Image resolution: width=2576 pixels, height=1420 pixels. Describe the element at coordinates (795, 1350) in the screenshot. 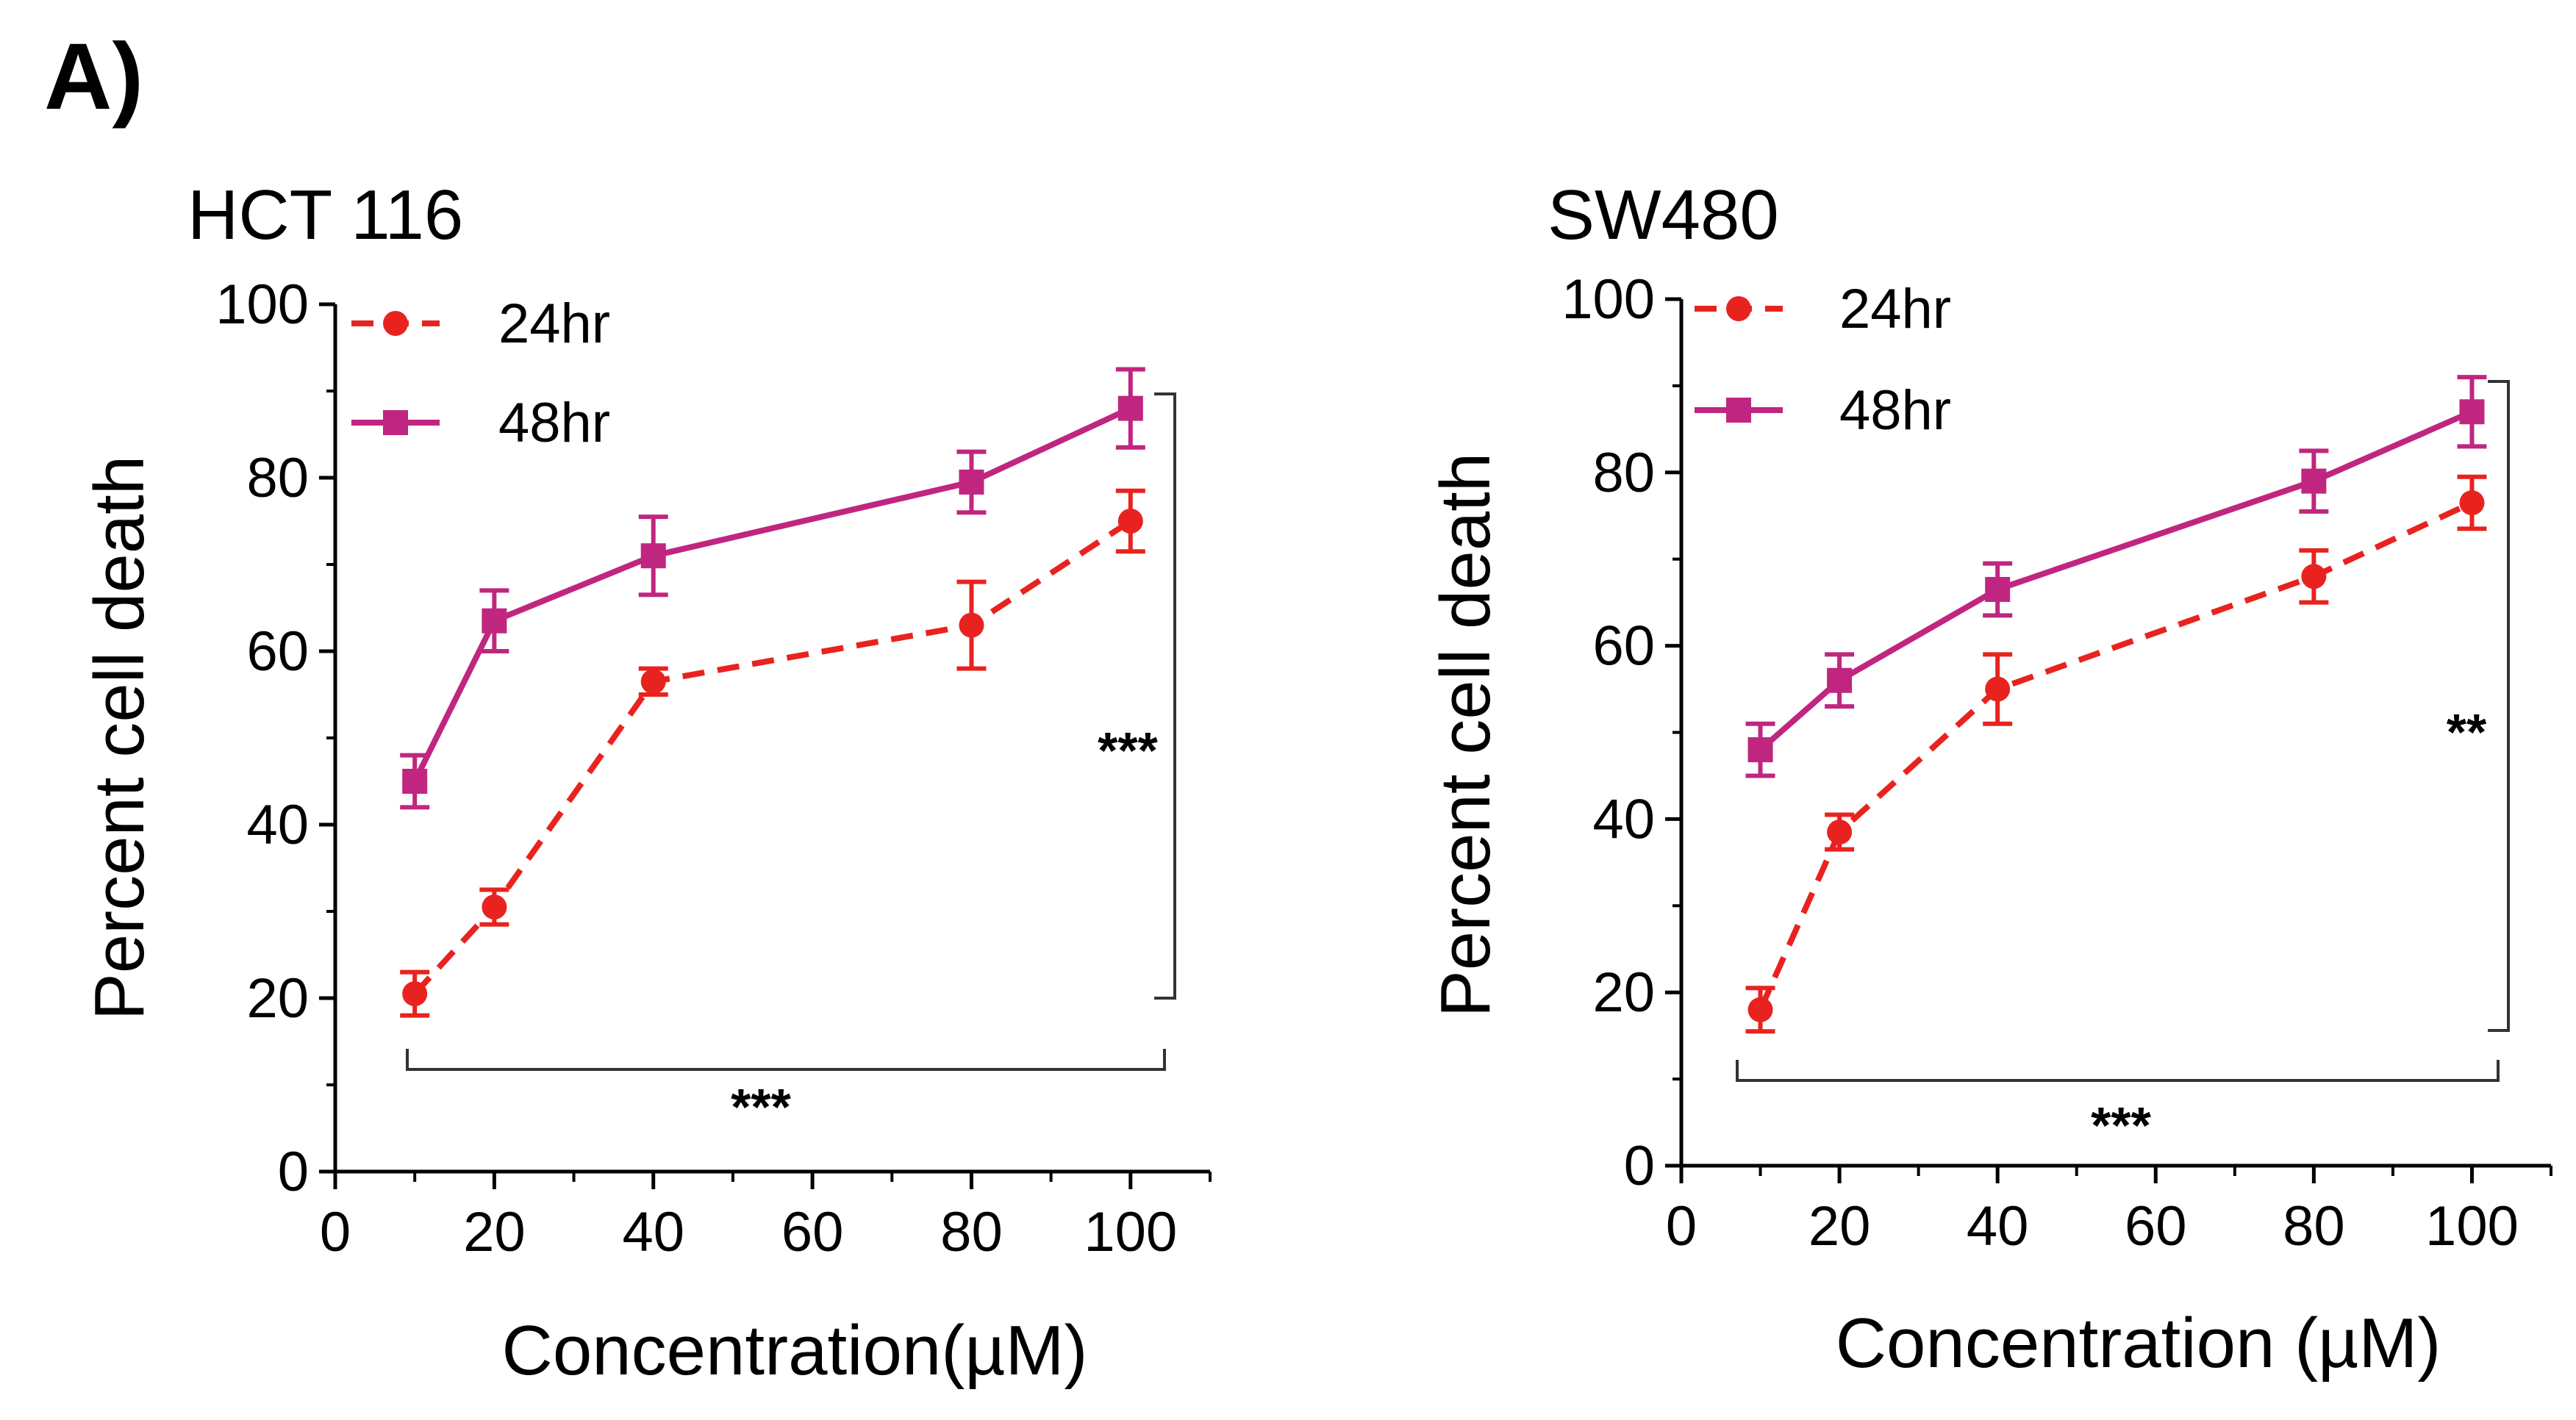

I see `x-axis-title: Concentration(µM)` at that location.